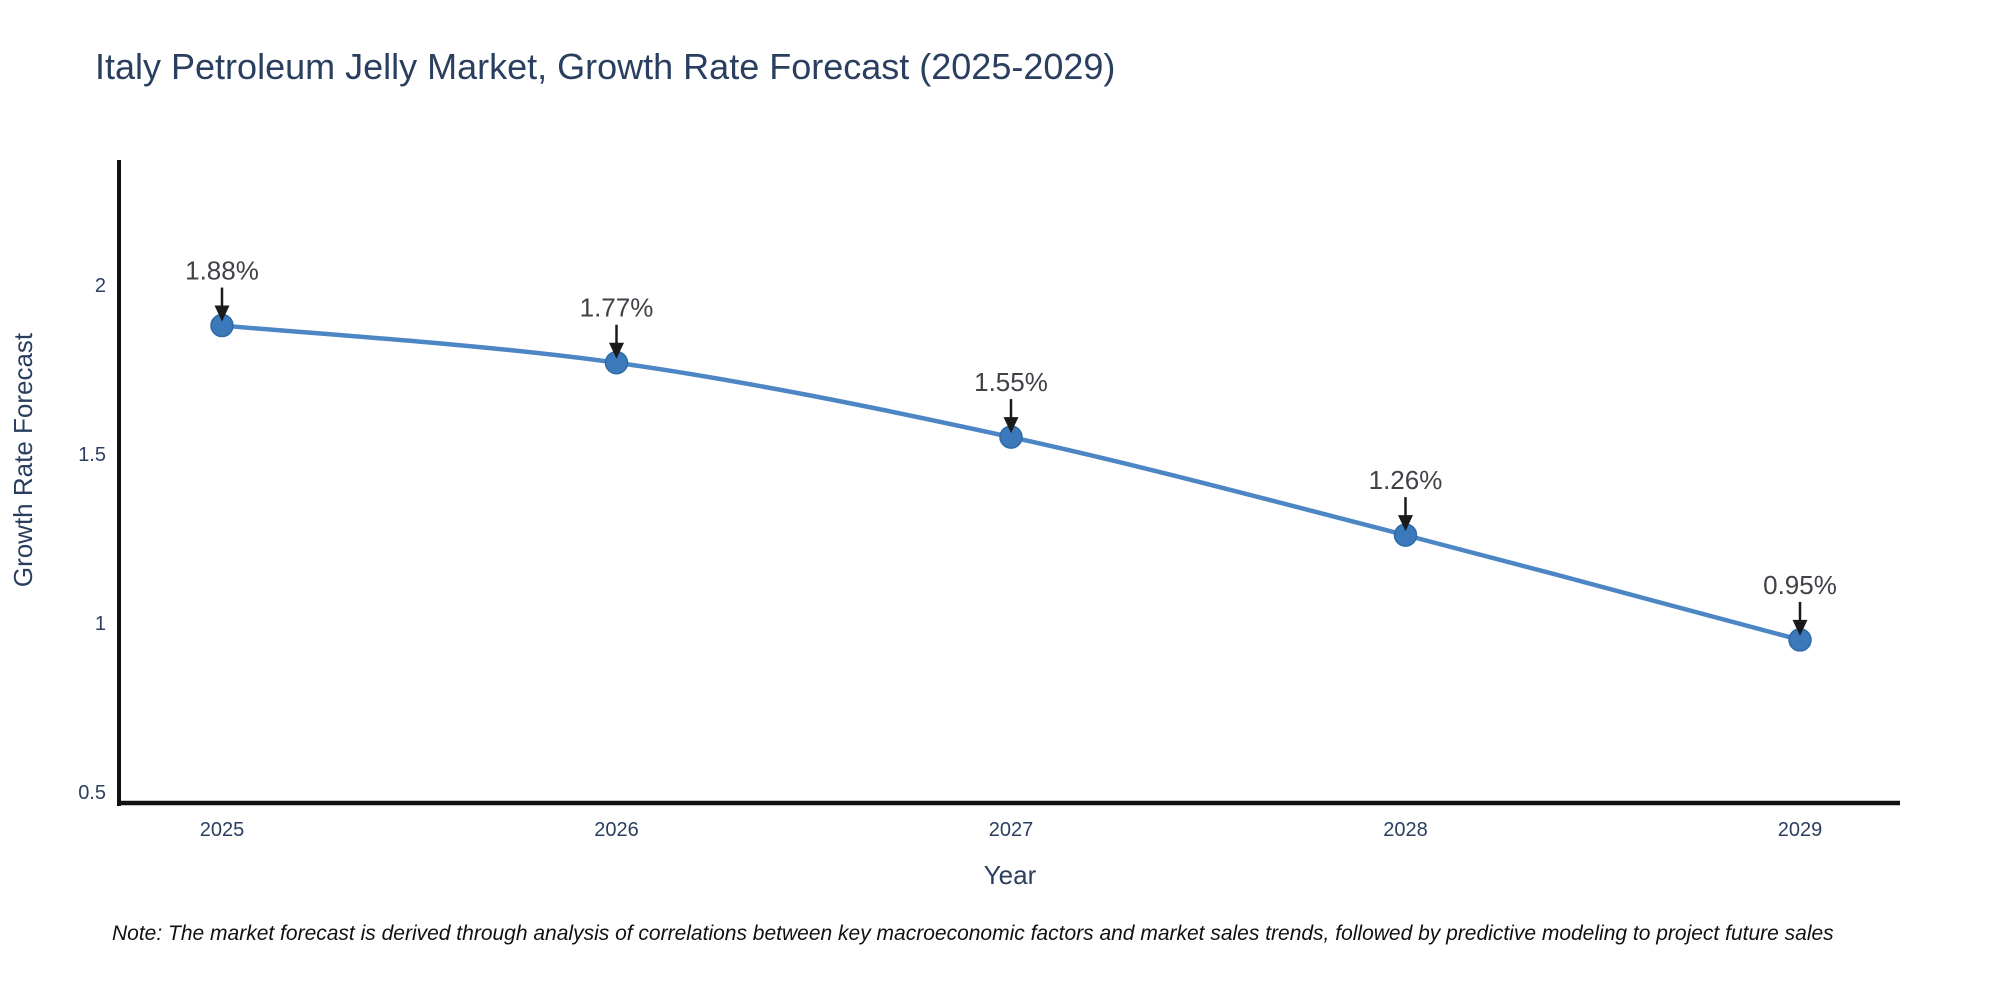 The width and height of the screenshot is (2000, 1000). Describe the element at coordinates (92, 793) in the screenshot. I see `y-tick-label: 0.5` at that location.